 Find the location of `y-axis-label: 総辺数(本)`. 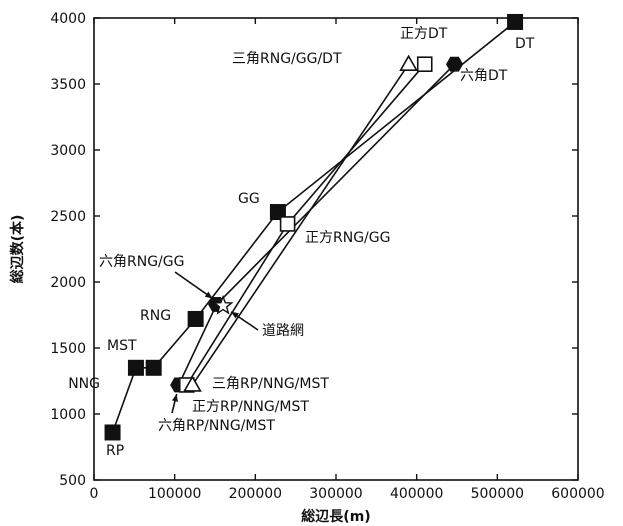

y-axis-label: 総辺数(本) is located at coordinates (17, 249).